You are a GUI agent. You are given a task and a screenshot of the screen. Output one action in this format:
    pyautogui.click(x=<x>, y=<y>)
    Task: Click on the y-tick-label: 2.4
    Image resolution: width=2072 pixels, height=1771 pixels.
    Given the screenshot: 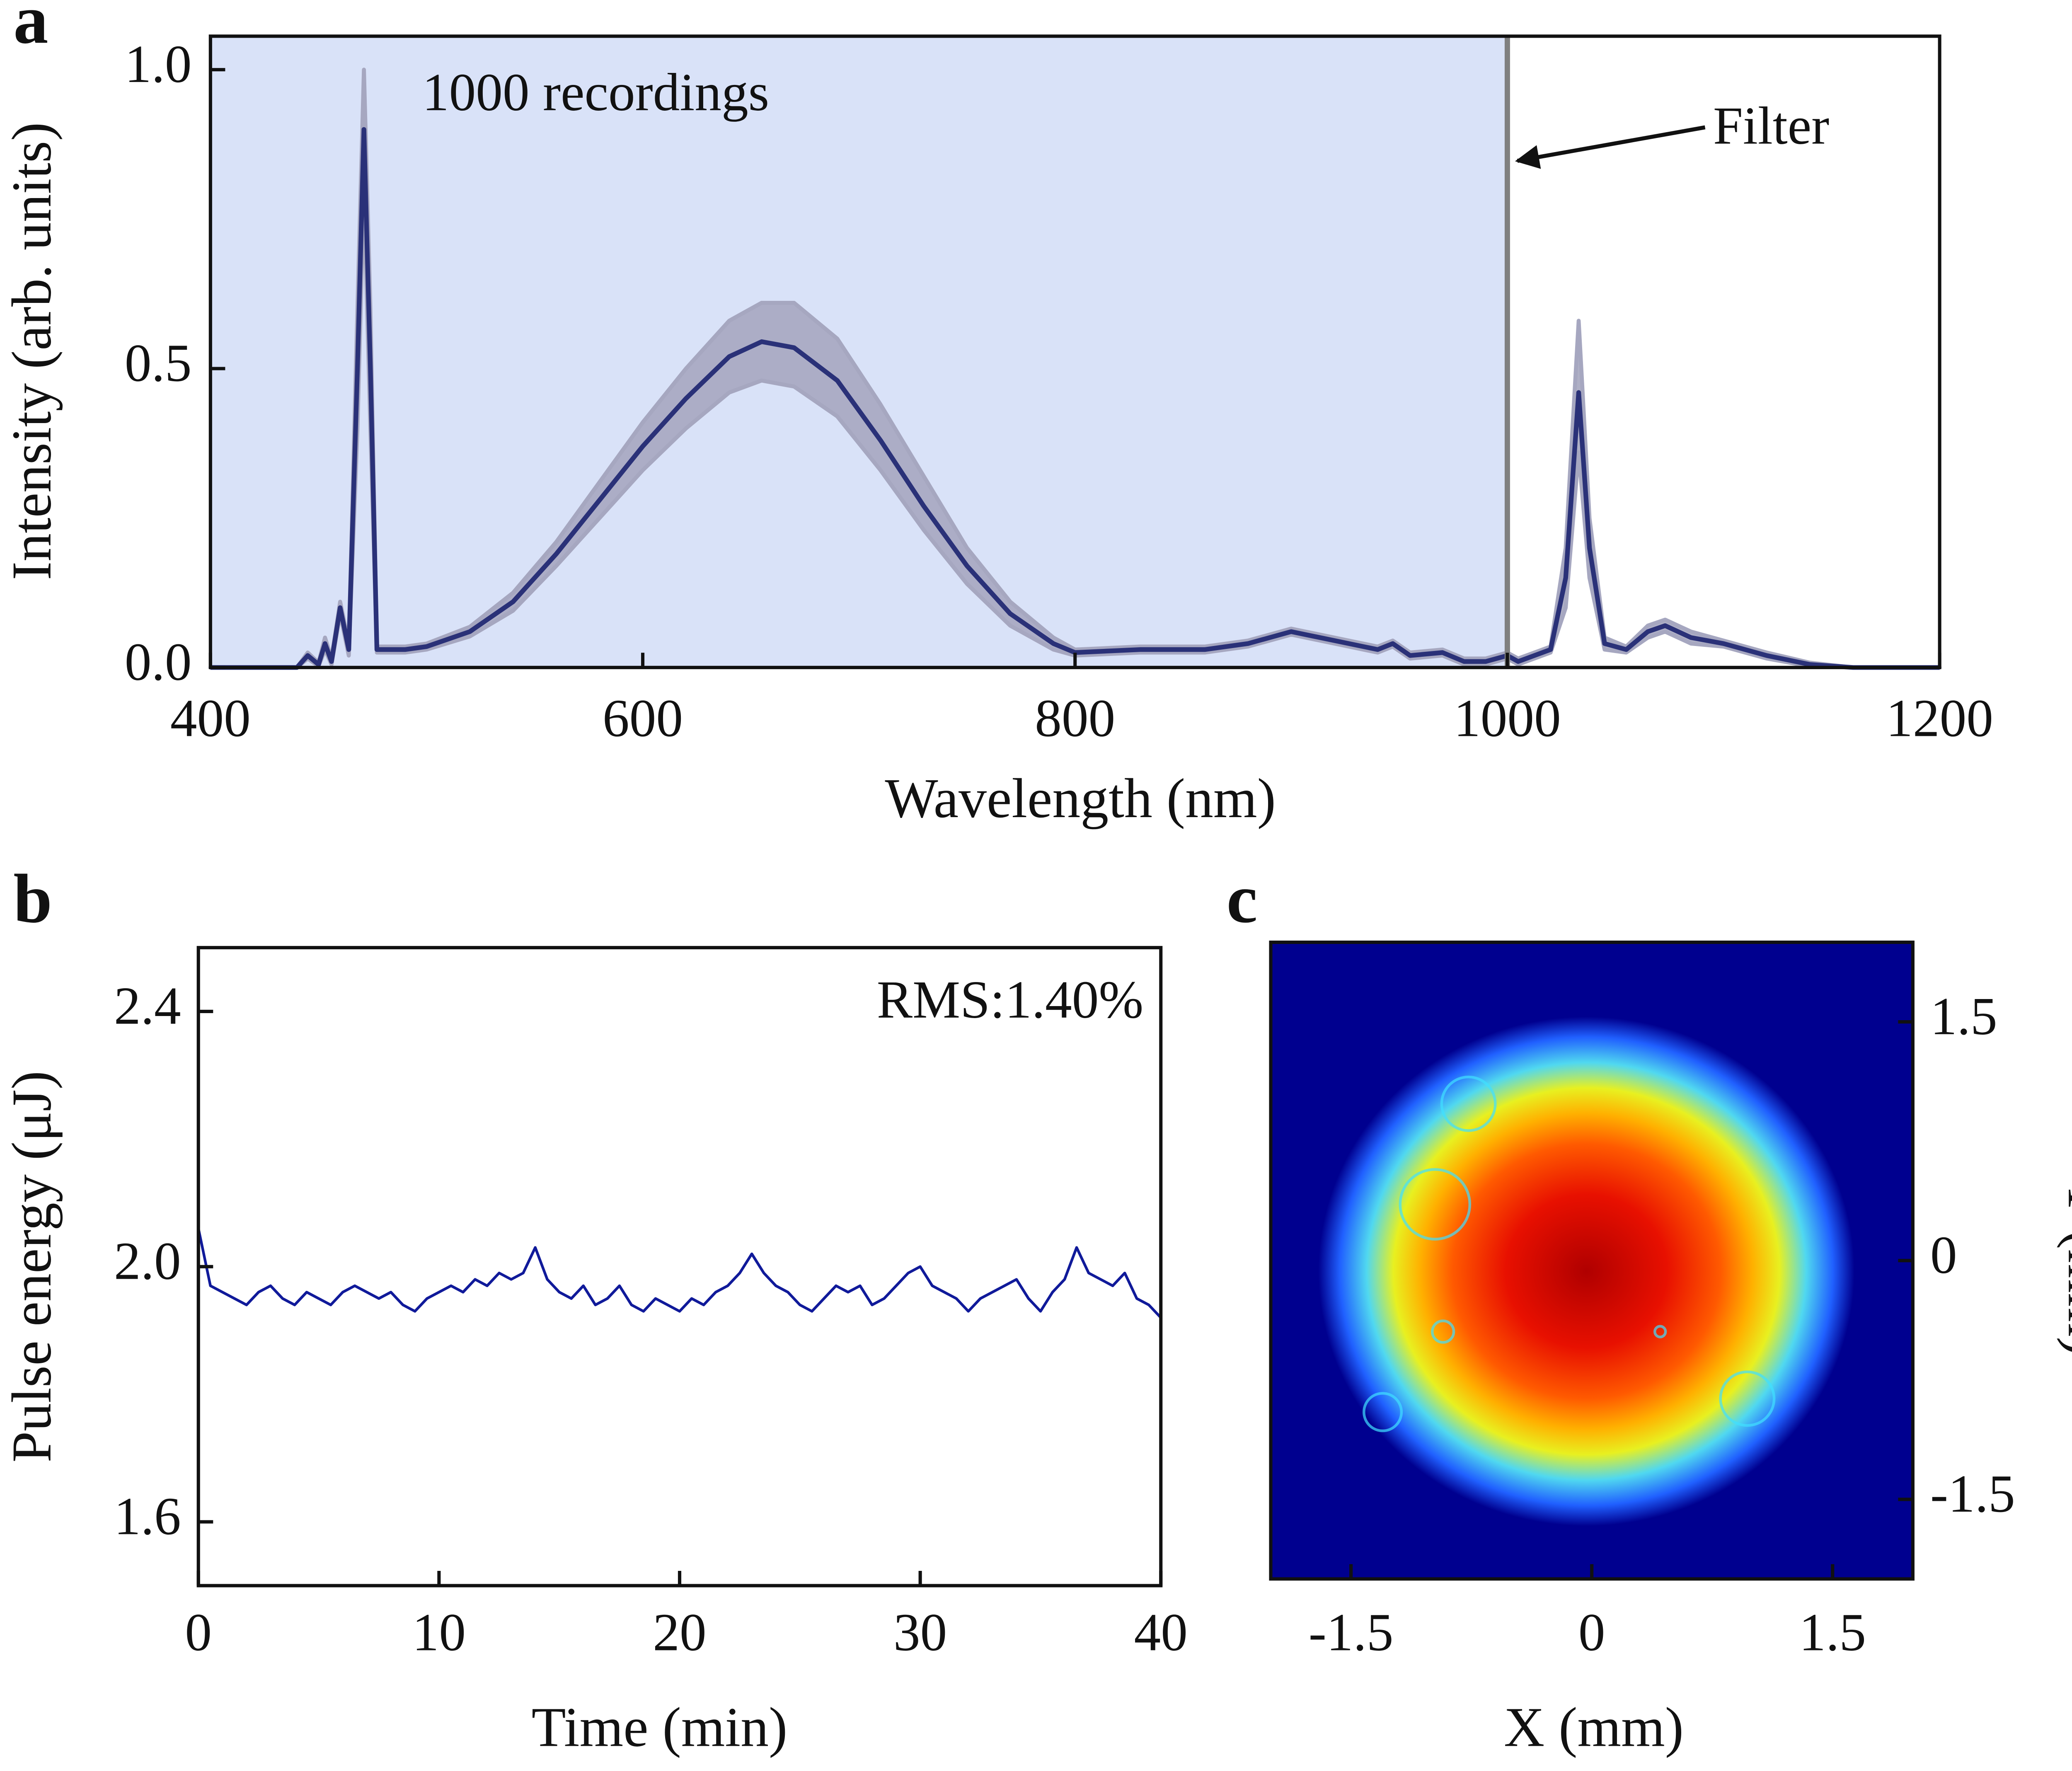 What is the action you would take?
    pyautogui.click(x=147, y=1006)
    